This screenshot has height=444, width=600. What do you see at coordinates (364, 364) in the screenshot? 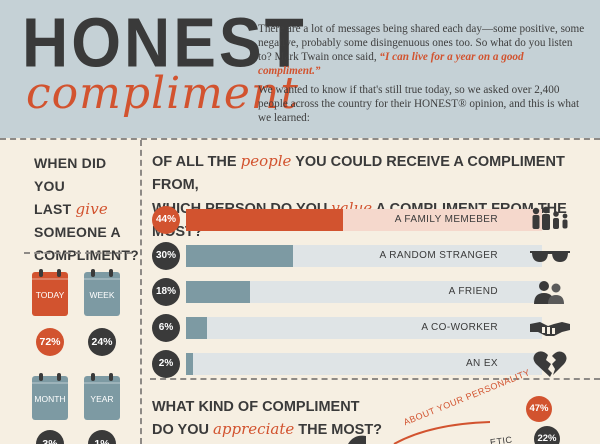
I see `bar-track: AN EX` at bounding box center [364, 364].